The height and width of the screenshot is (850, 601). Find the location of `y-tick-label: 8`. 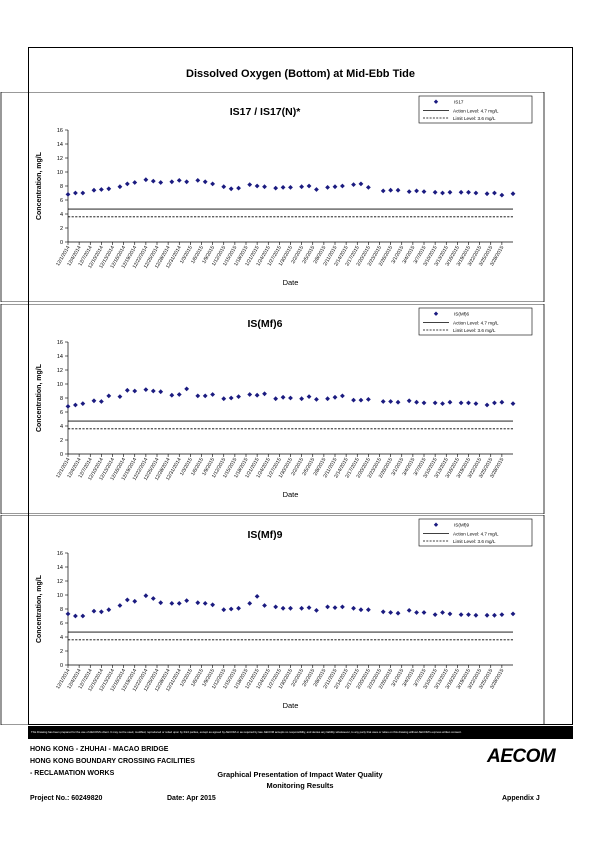

y-tick-label: 8 is located at coordinates (61, 610).